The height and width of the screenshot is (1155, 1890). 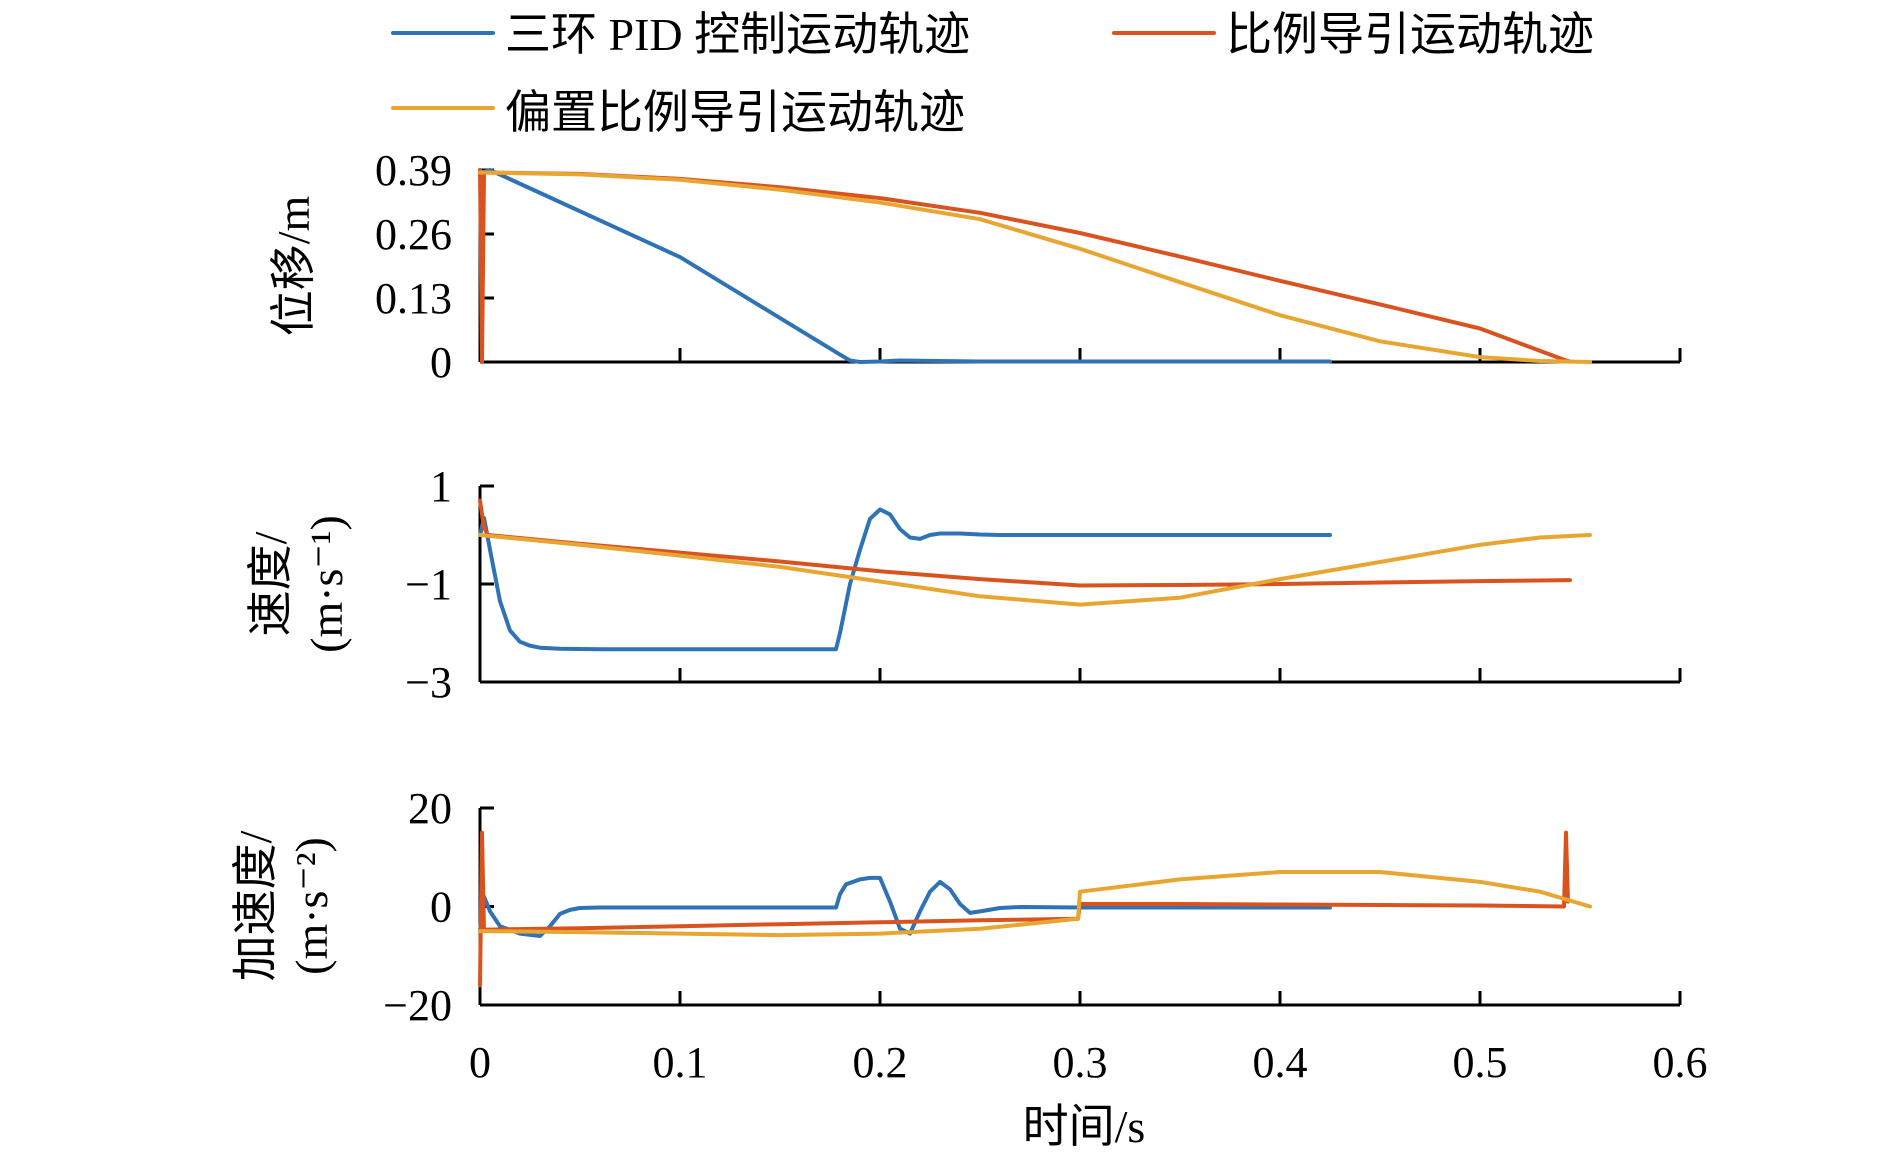 I want to click on x-tick-label: 0.5, so click(x=1480, y=1062).